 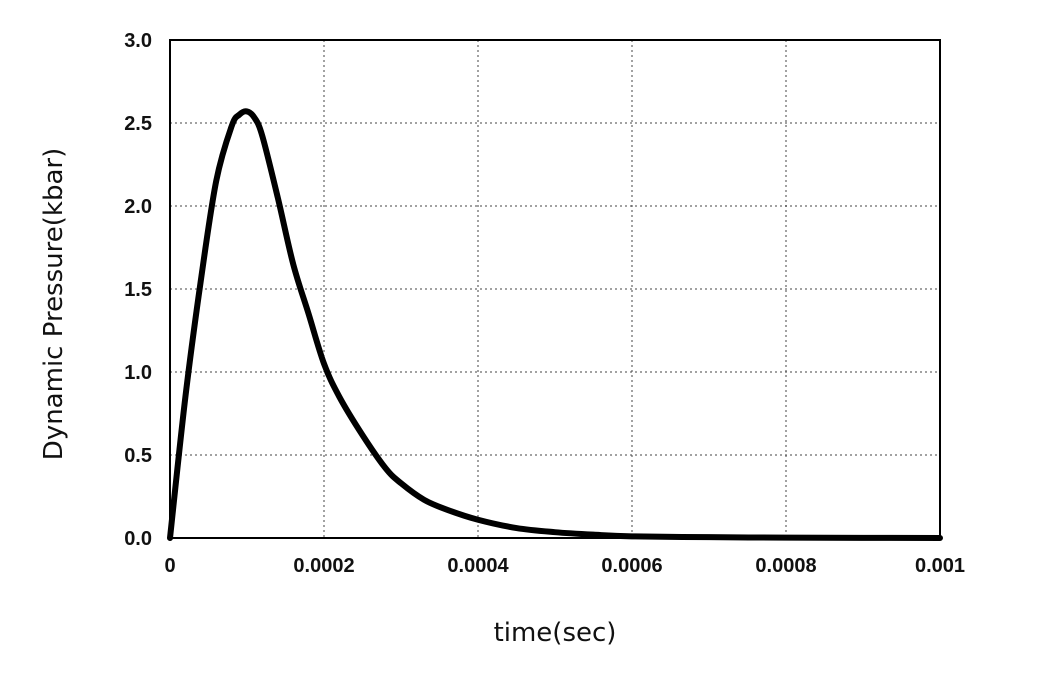 What do you see at coordinates (138, 207) in the screenshot?
I see `y-tick-label: 2.0` at bounding box center [138, 207].